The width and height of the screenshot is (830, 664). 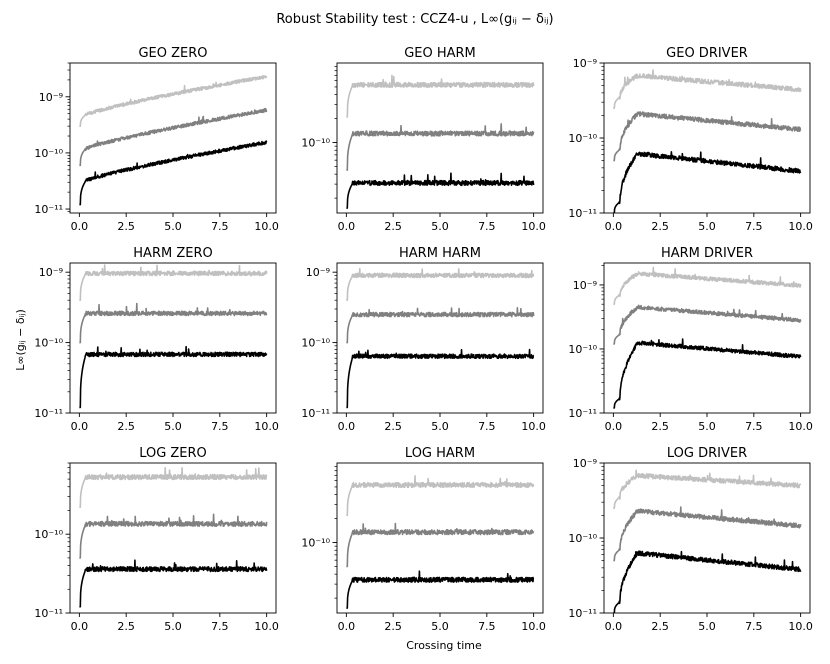 I want to click on panel-log-zero: LOG ZERO 0.0 2.5 5.0 7.5 10.0 10⁻¹¹ 10⁻¹⁰, so click(x=156, y=539).